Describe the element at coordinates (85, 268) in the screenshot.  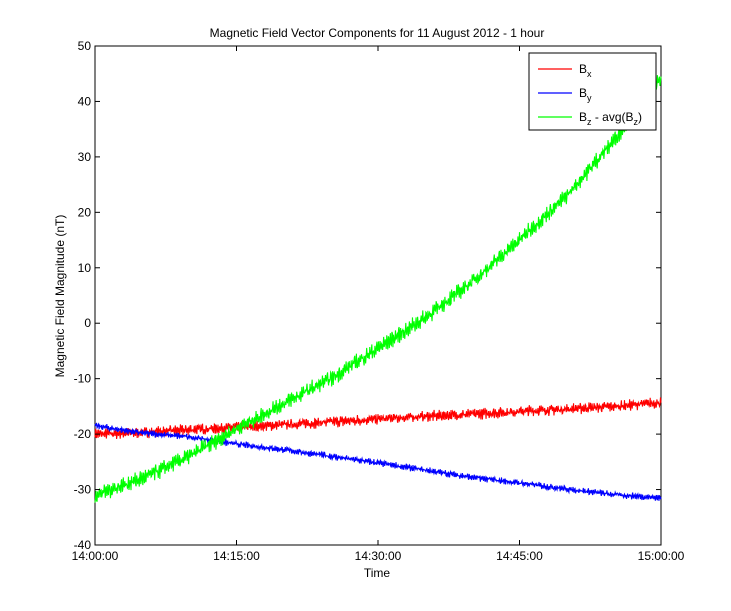
I see `y-tick-label: 10` at that location.